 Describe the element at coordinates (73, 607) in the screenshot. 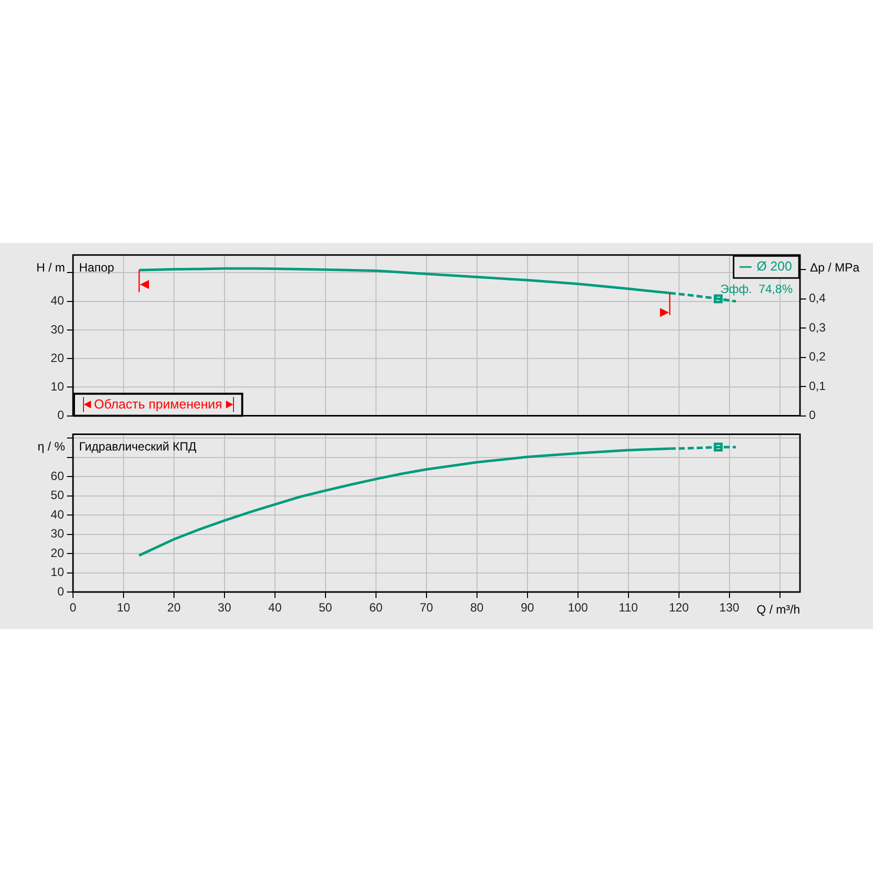

I see `x-tick-label: 0` at that location.